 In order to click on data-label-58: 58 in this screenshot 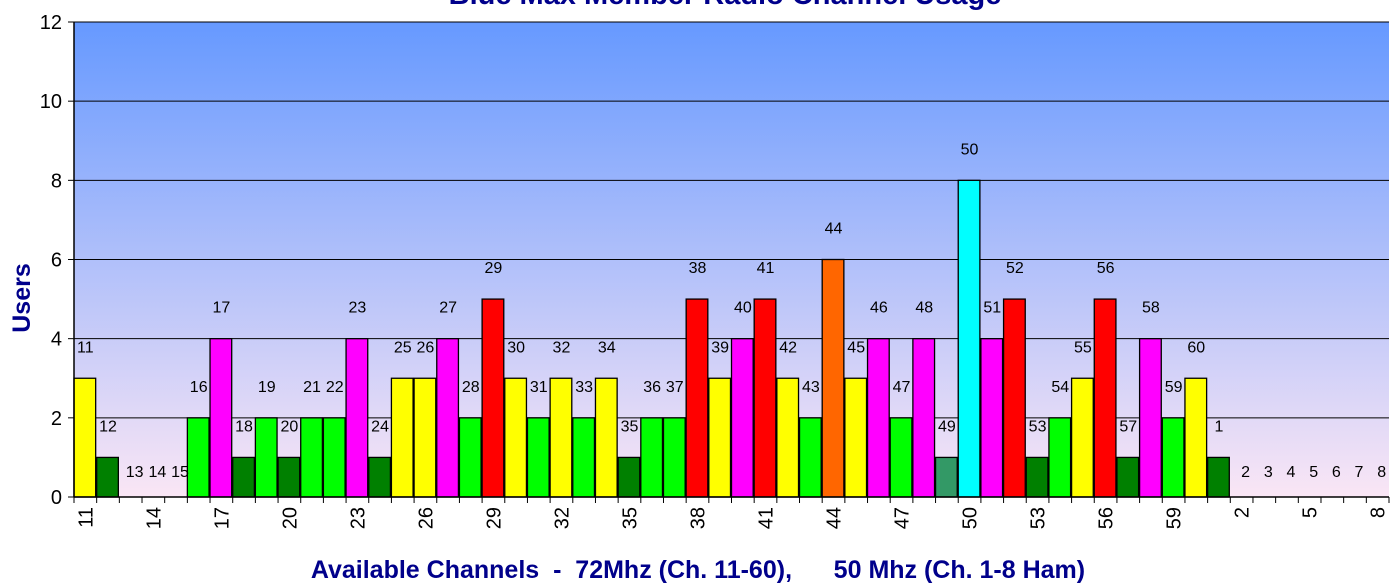, I will do `click(1151, 308)`.